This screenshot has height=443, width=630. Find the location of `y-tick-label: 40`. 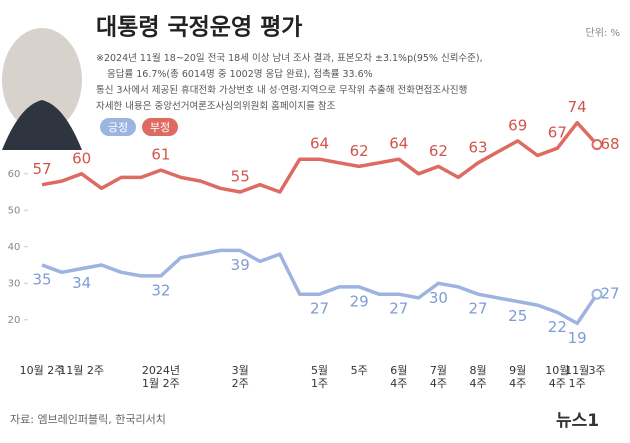

y-tick-label: 40 is located at coordinates (14, 247).